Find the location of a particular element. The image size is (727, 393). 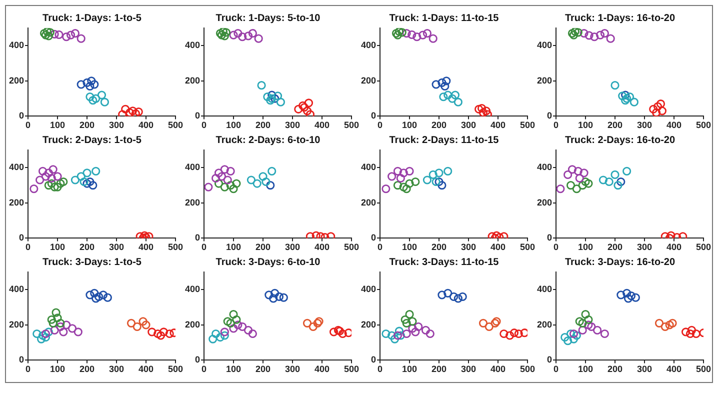

chart-title: Truck: 1-Days: 11-to-15 is located at coordinates (444, 18).